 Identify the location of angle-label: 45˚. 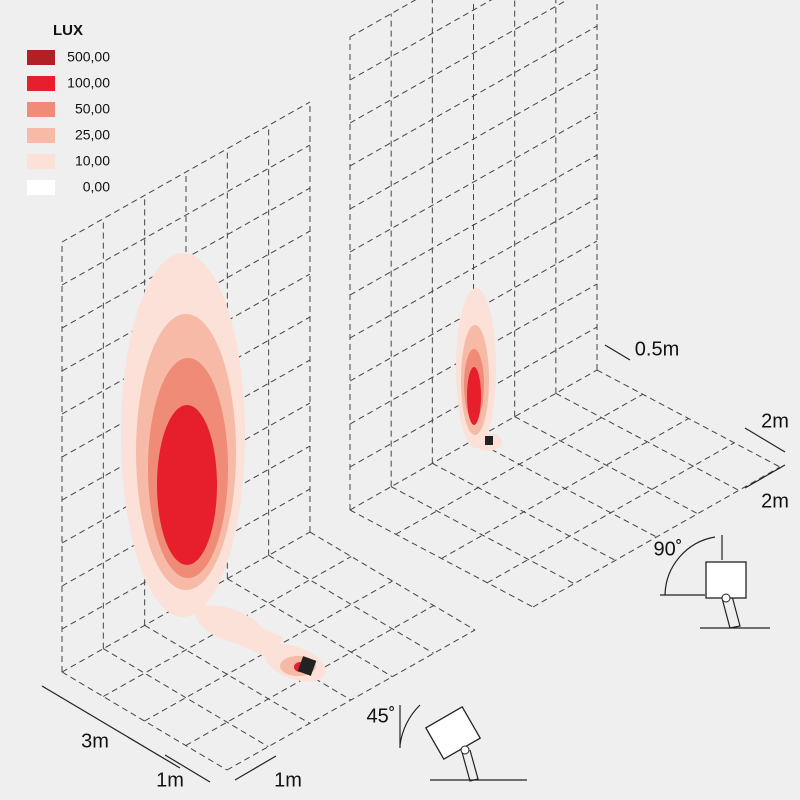
(381, 716).